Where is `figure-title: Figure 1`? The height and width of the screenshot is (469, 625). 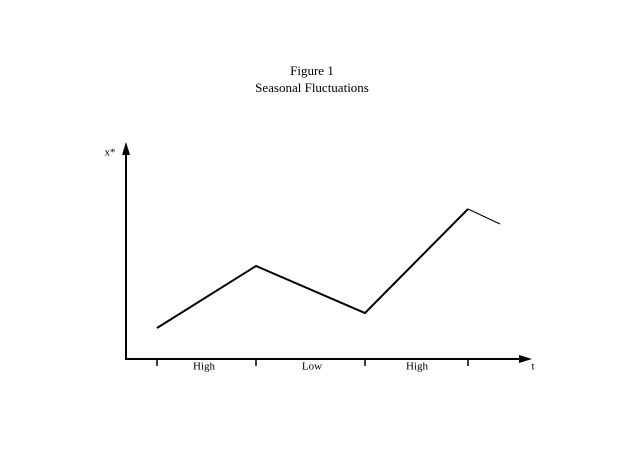
figure-title: Figure 1 is located at coordinates (312, 70).